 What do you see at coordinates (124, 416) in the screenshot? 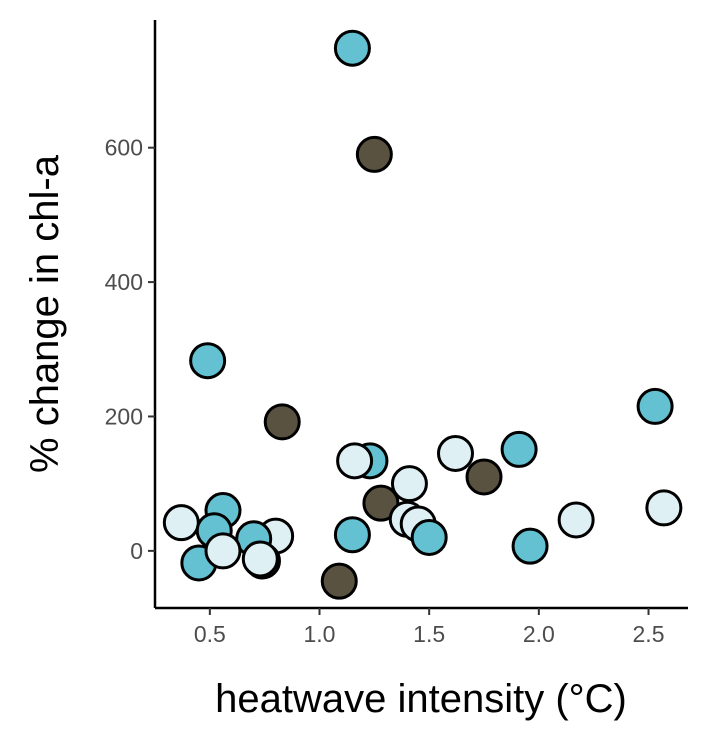
I see `y-tick-label: 200` at bounding box center [124, 416].